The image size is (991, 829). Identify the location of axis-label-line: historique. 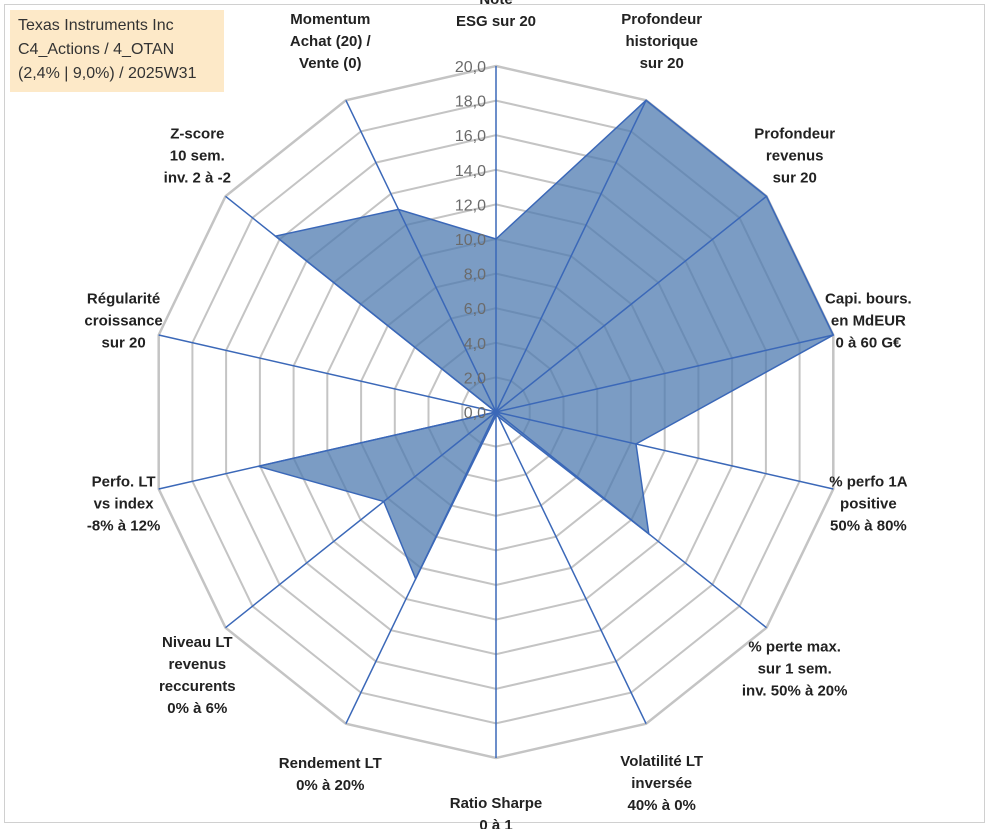
(661, 41).